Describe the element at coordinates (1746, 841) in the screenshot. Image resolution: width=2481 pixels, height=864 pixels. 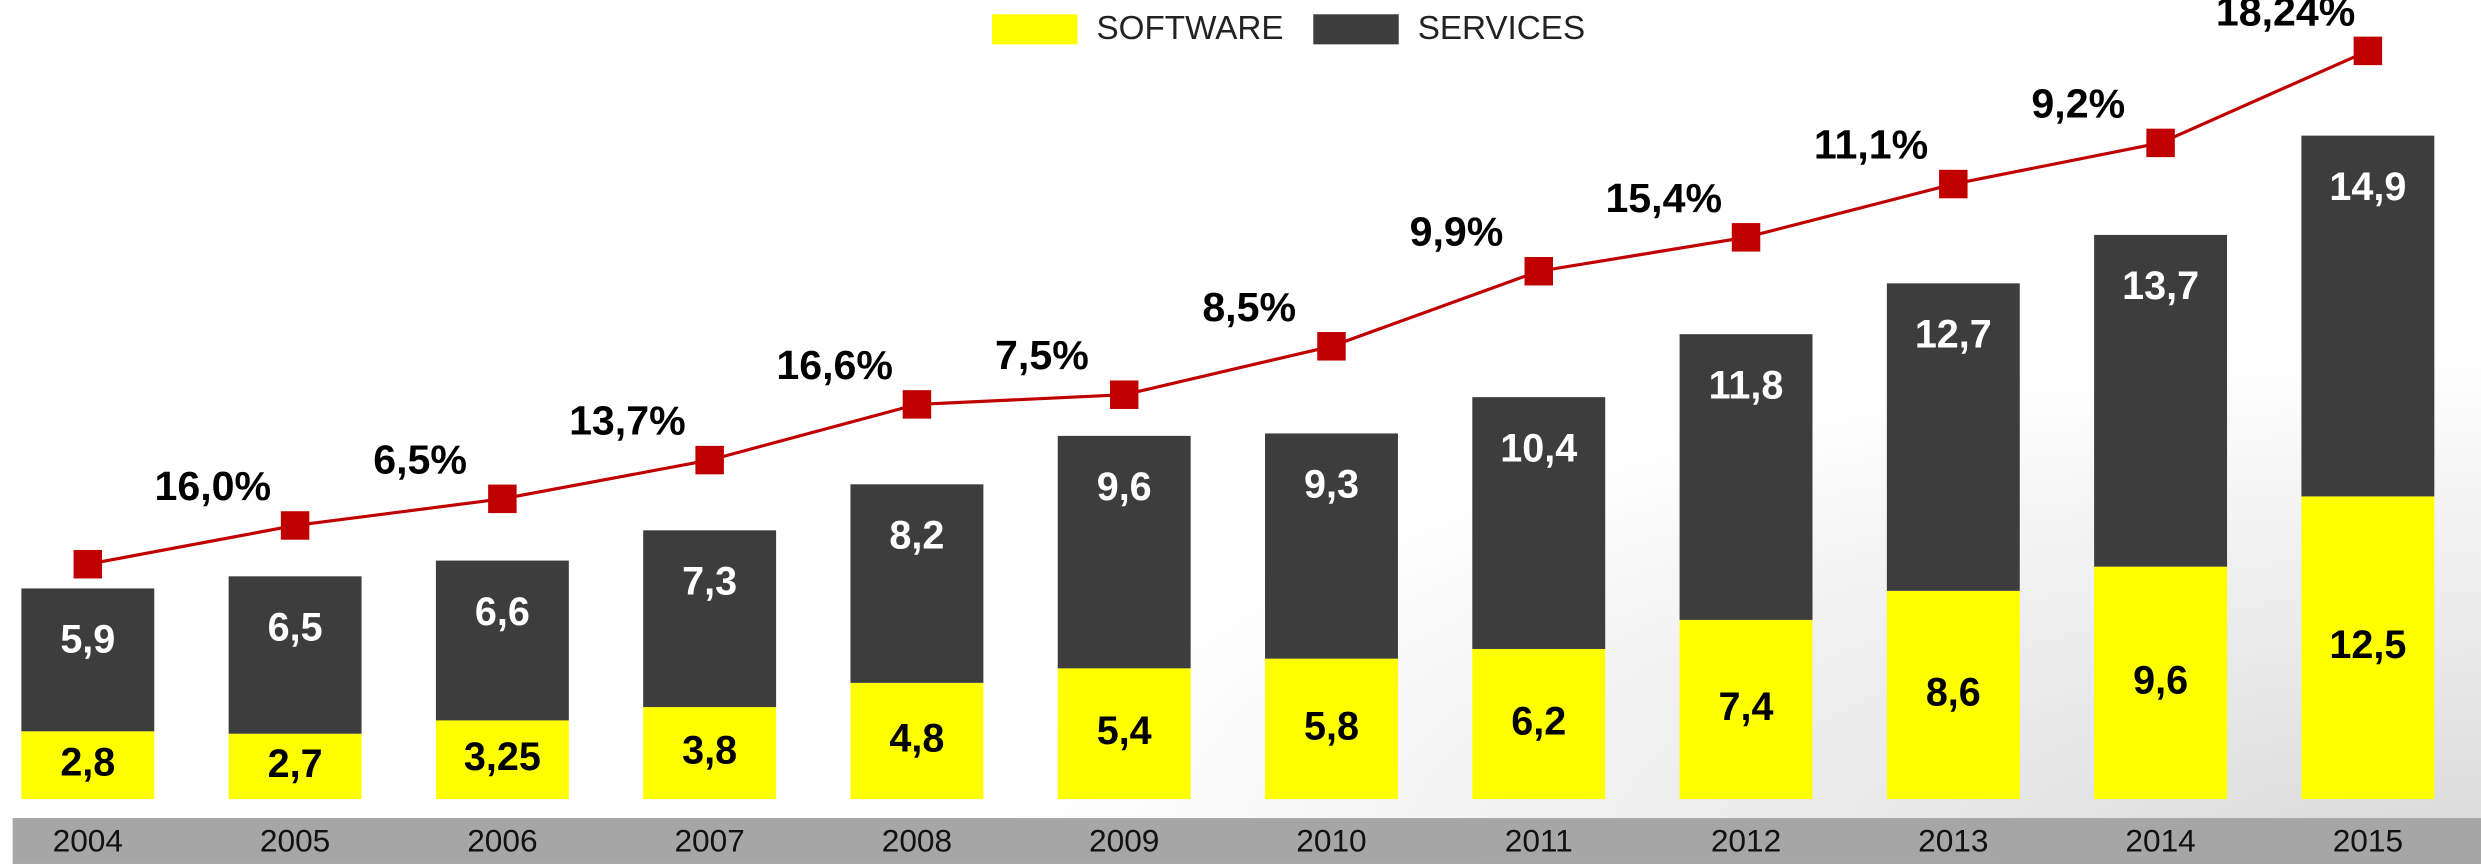
I see `x-tick-label: 2012` at that location.